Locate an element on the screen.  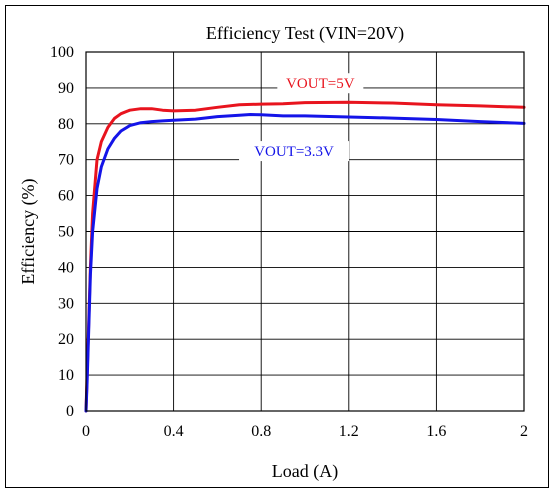
y-tick-label: 70 is located at coordinates (66, 160).